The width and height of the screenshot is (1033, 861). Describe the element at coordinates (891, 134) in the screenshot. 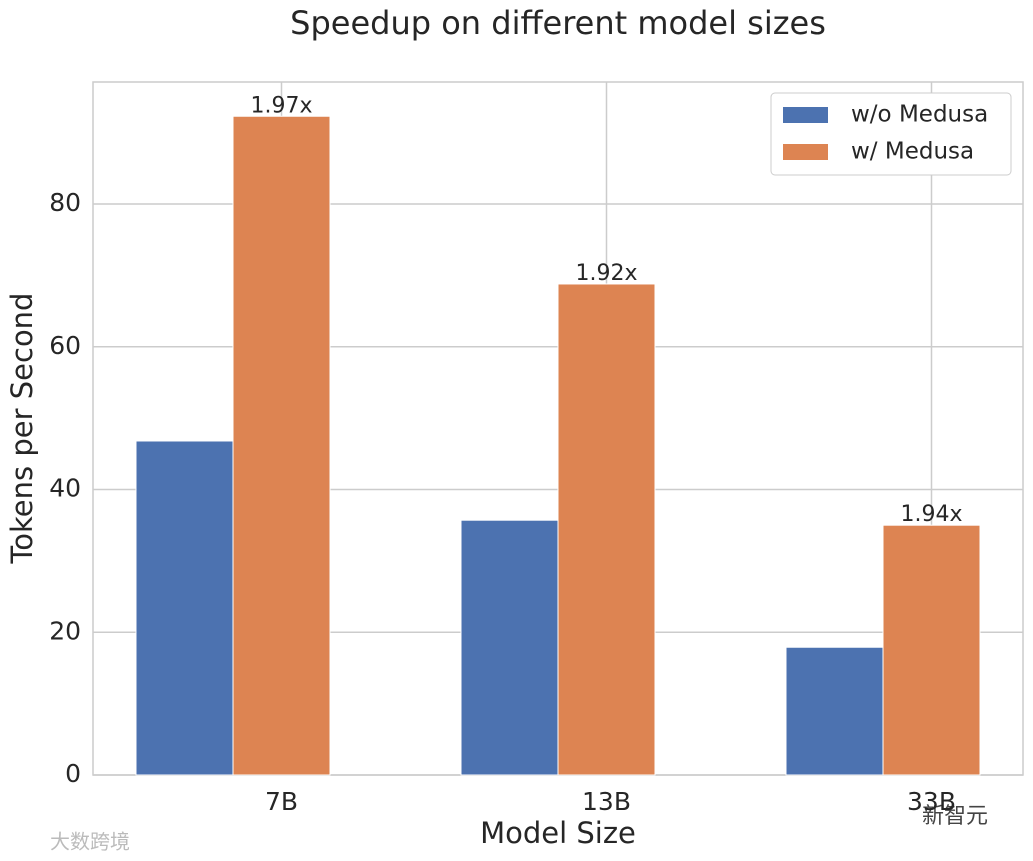

I see `legend-box` at that location.